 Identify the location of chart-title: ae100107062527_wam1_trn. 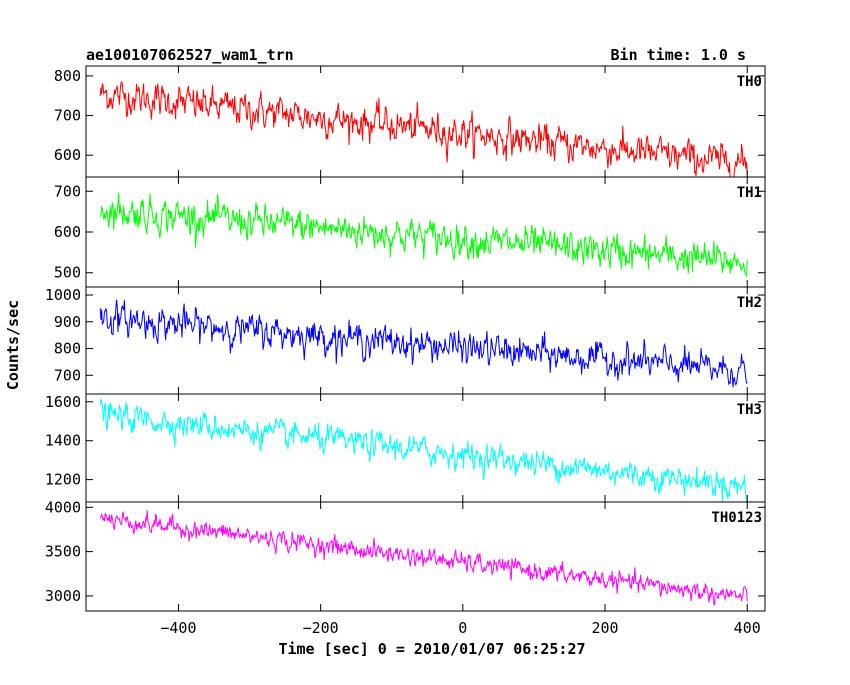
(190, 55).